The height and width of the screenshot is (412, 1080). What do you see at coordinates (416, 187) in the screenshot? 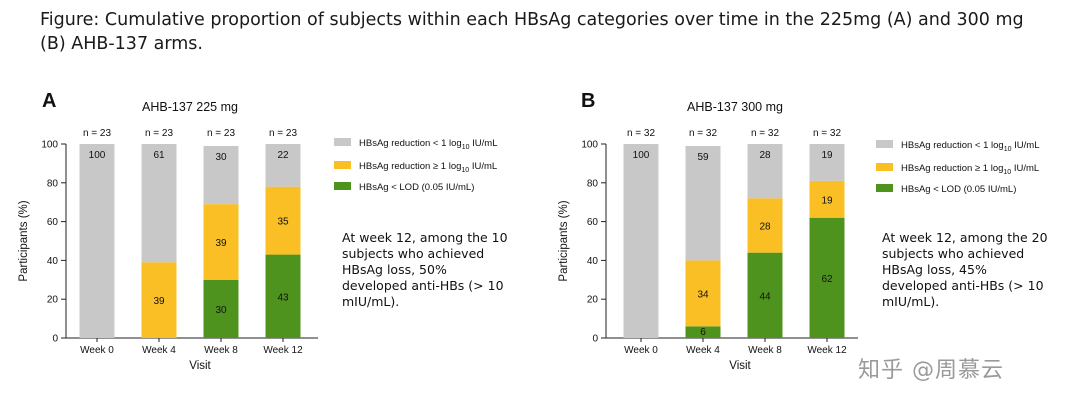
I see `panel-a-legend-label: HBsAg < LOD (0.05 IU/mL)` at bounding box center [416, 187].